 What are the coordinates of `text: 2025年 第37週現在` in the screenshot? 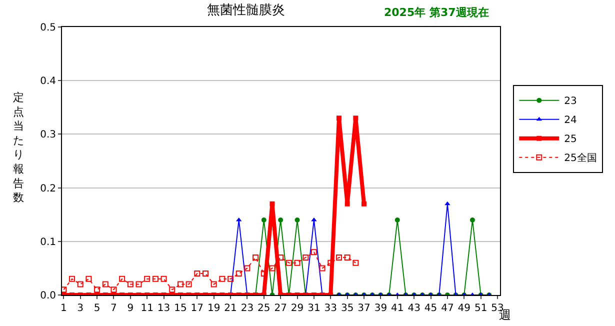 It's located at (436, 12).